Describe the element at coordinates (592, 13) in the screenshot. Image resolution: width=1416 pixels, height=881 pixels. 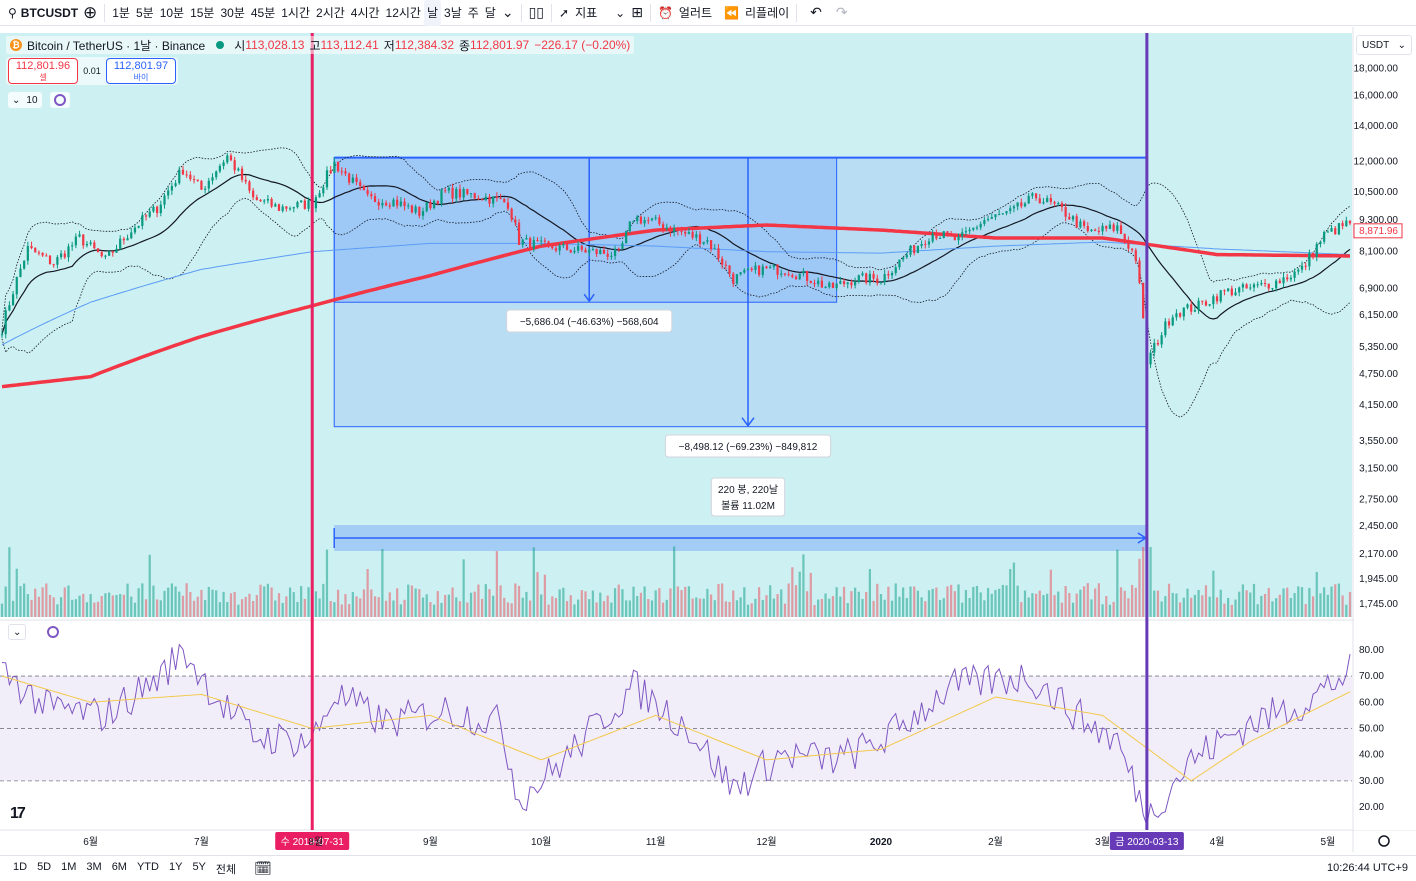
I see `indicators-button: ➚ 지표 ⌄` at that location.